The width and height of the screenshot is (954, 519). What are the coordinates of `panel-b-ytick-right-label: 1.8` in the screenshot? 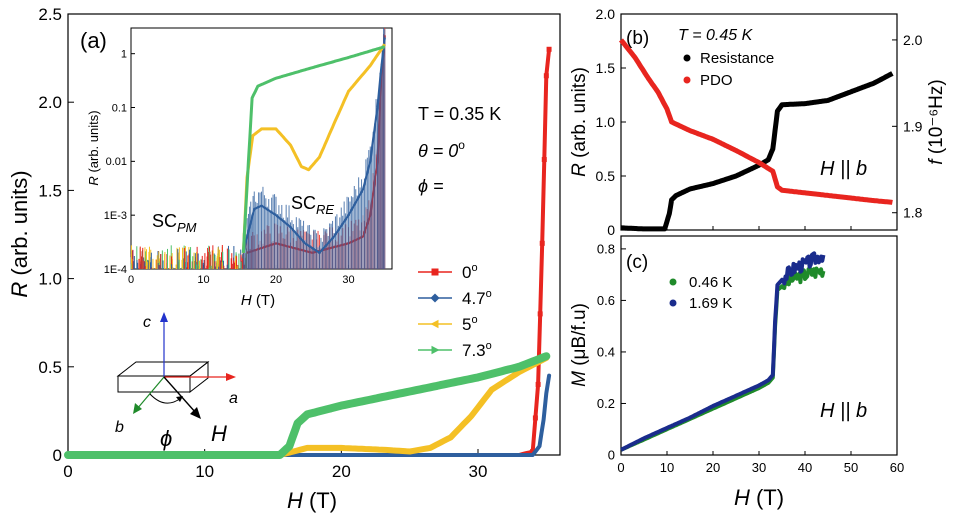 It's located at (913, 213).